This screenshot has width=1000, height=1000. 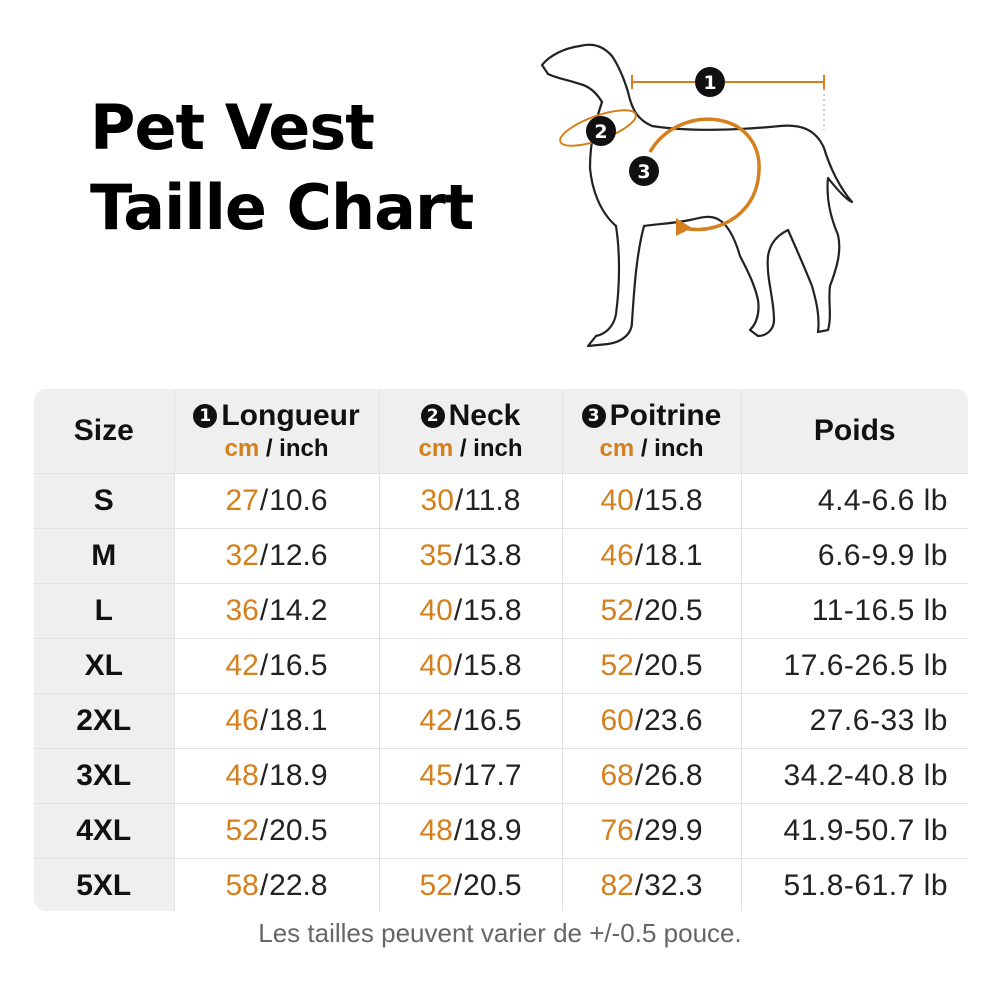 I want to click on size-cell: L, so click(x=104, y=611).